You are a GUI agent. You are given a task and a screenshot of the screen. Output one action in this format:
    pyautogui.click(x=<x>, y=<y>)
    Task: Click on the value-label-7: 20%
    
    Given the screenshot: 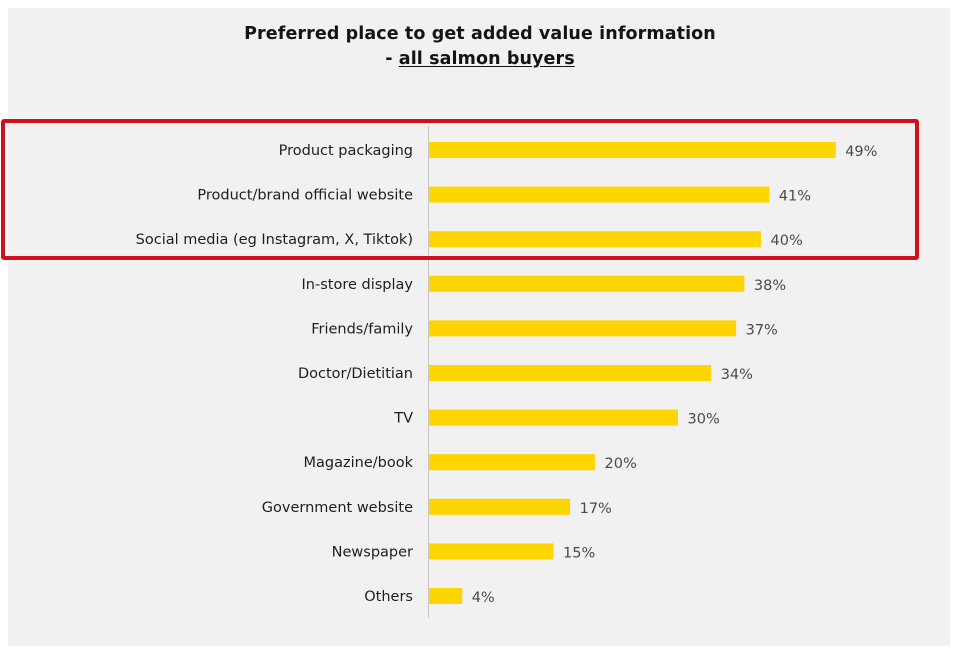 What is the action you would take?
    pyautogui.click(x=621, y=464)
    